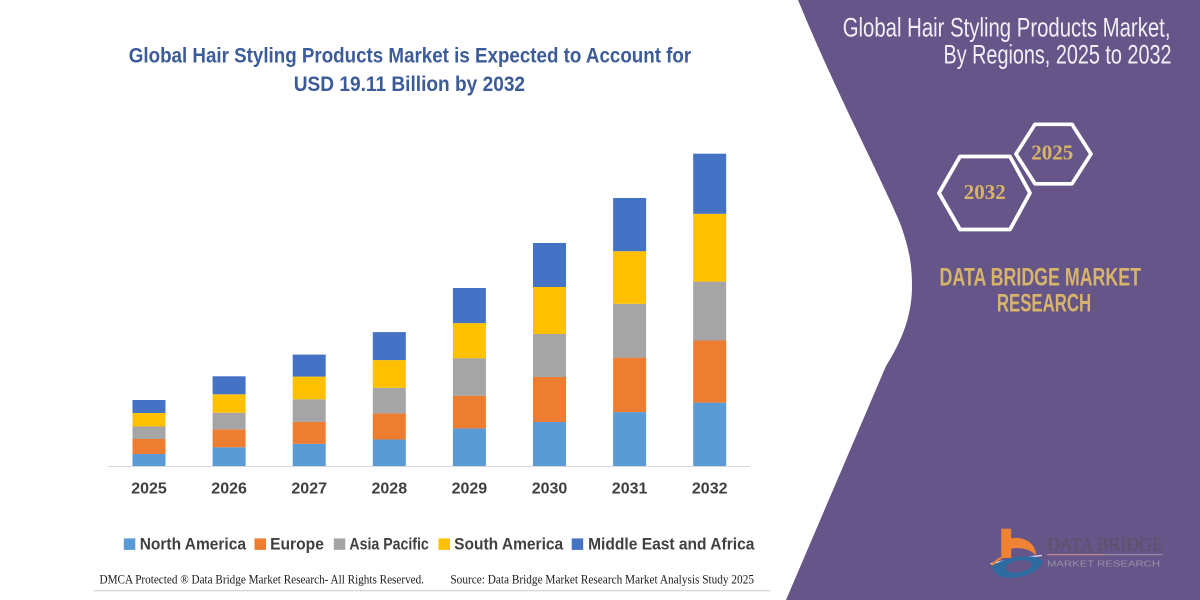  What do you see at coordinates (309, 489) in the screenshot?
I see `svg-text: 2027` at bounding box center [309, 489].